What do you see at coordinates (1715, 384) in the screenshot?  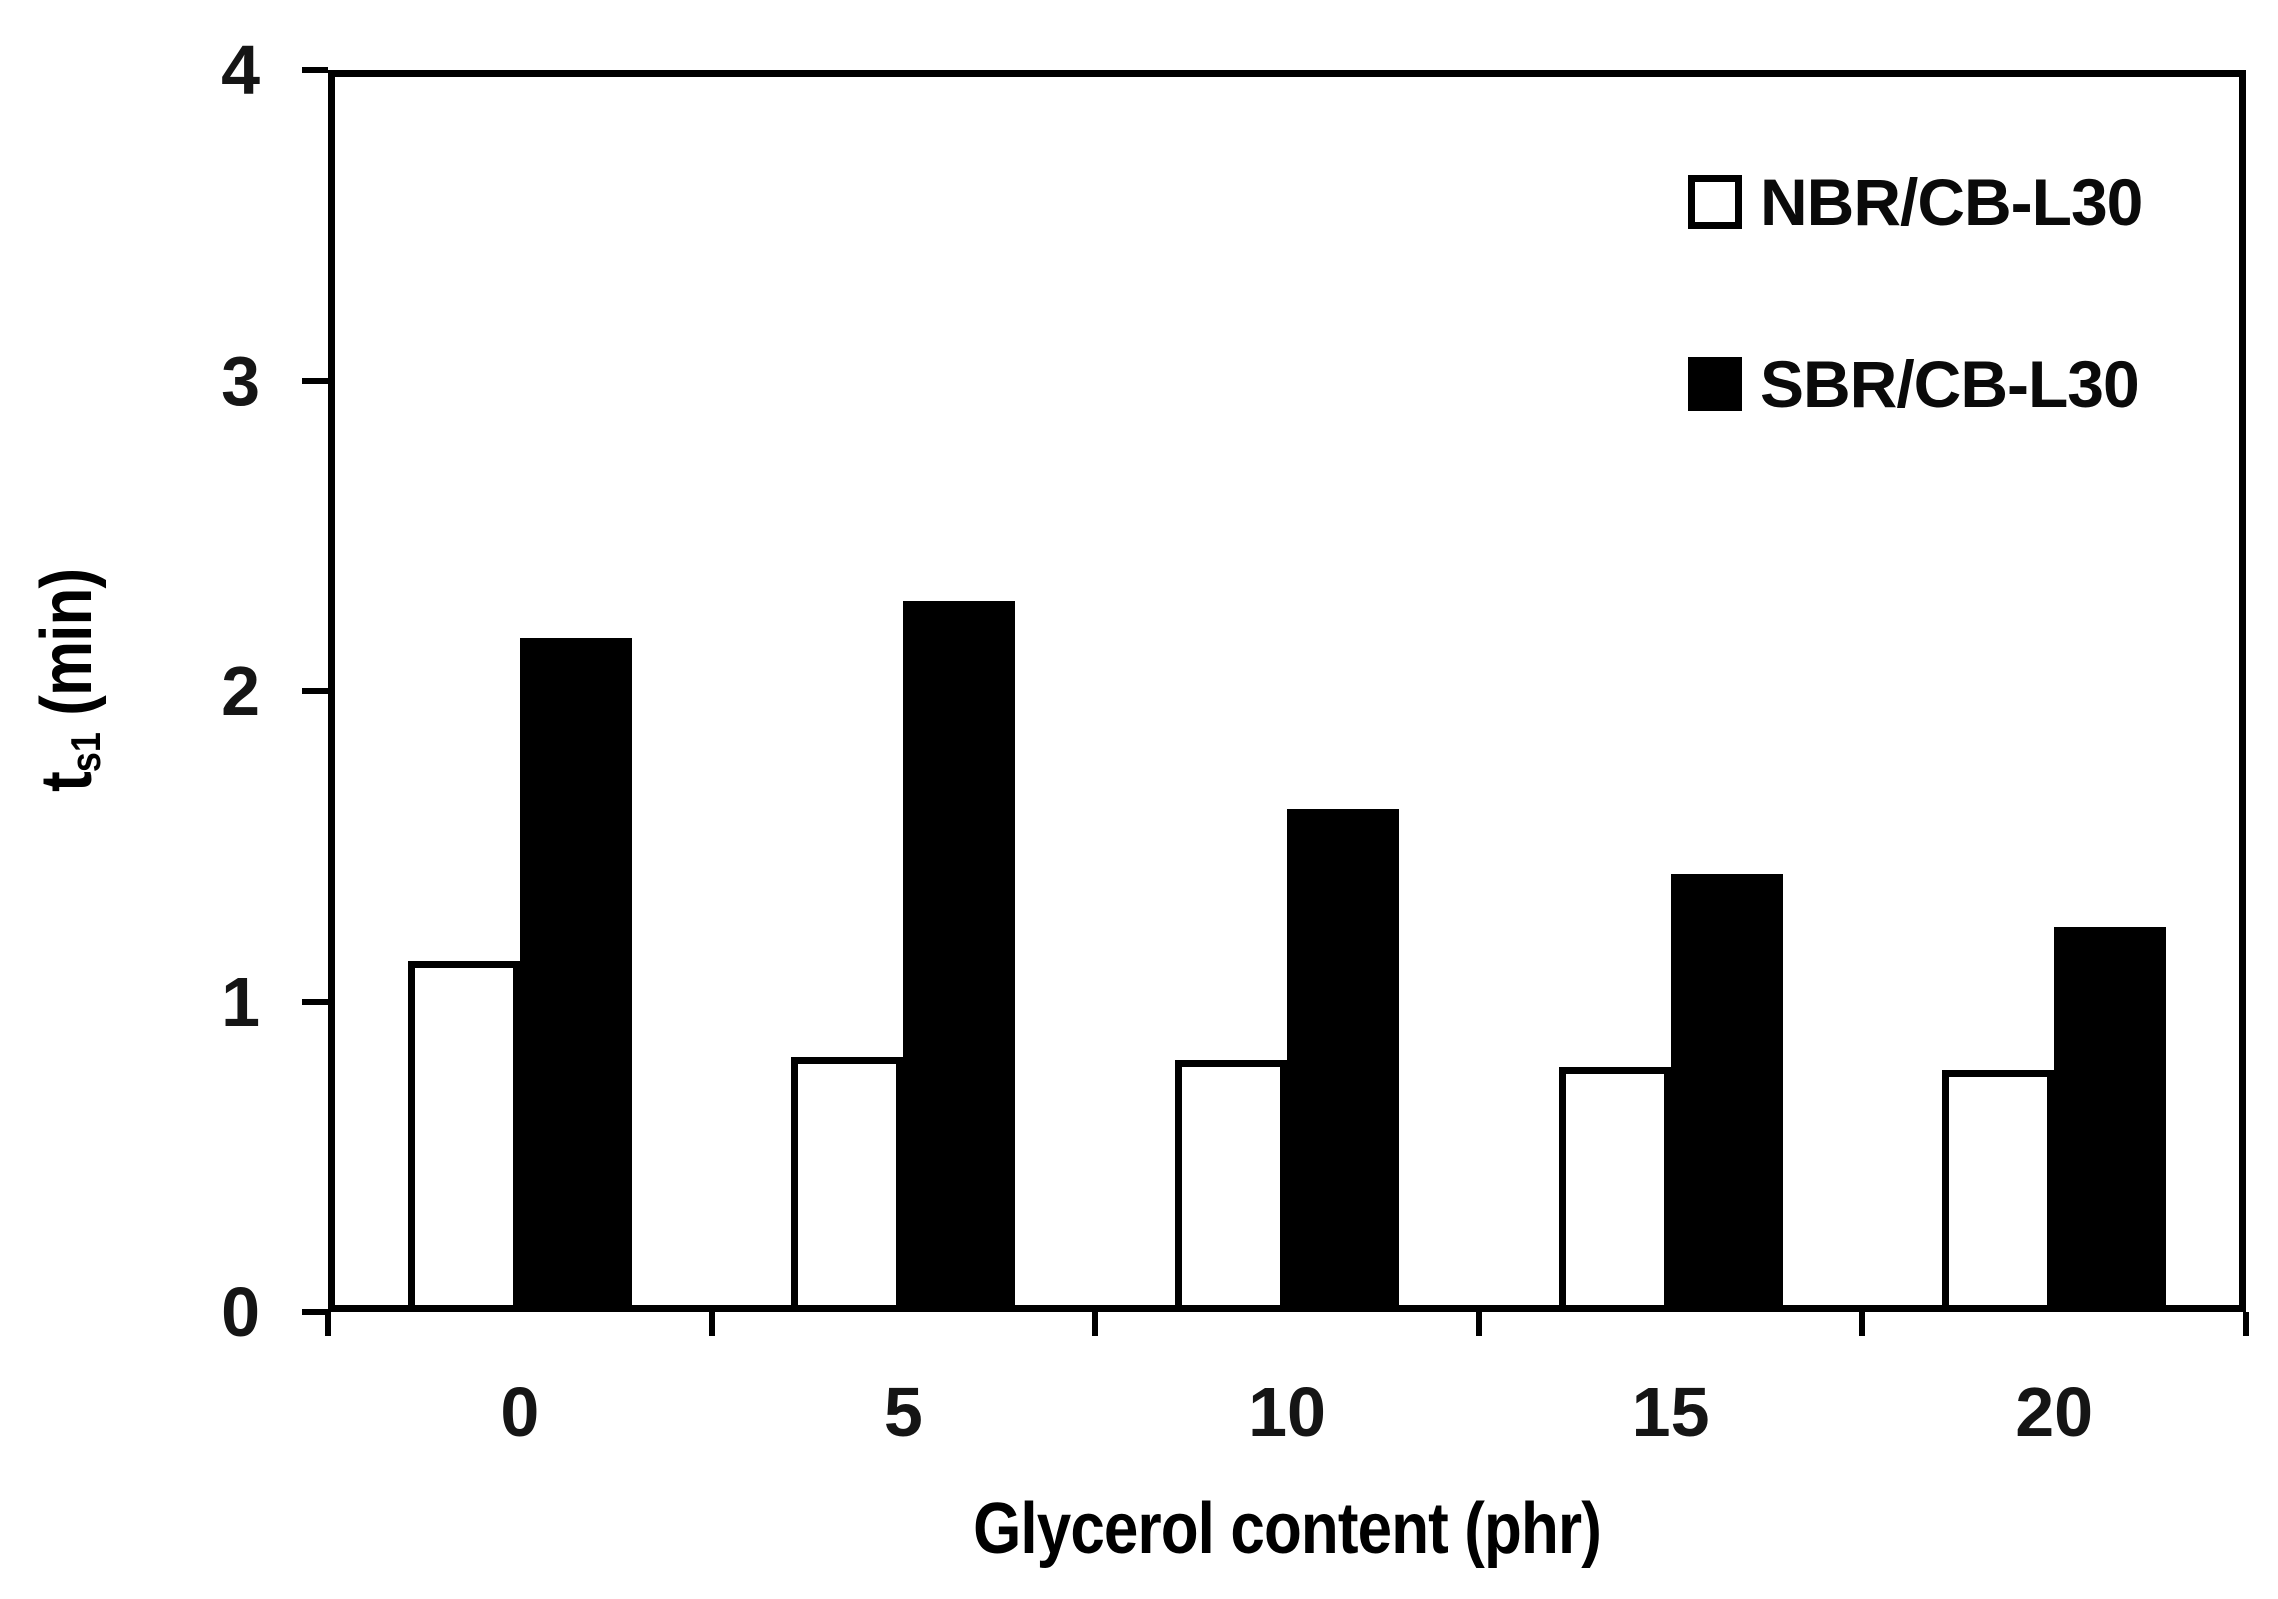 I see `filled-square-swatch-icon` at bounding box center [1715, 384].